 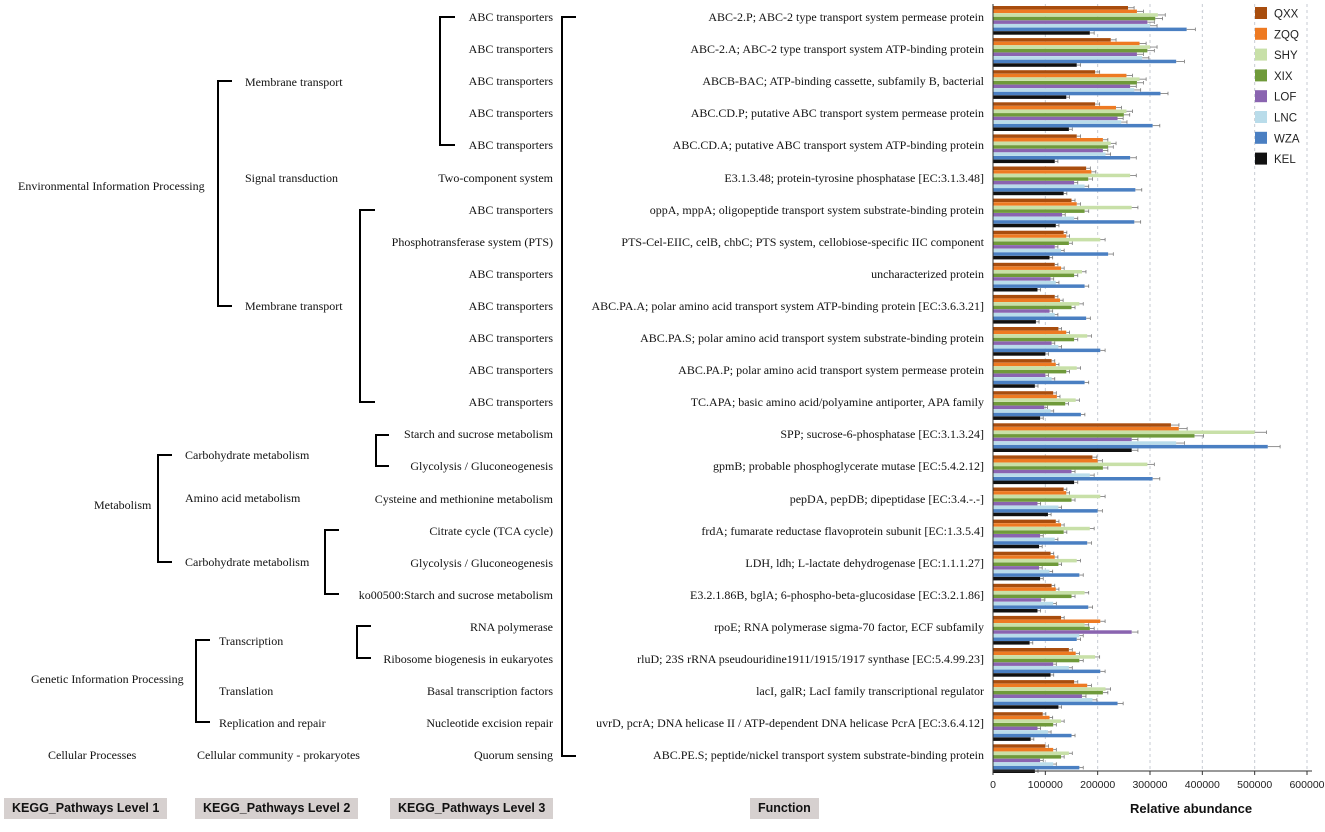 What do you see at coordinates (1261, 96) in the screenshot?
I see `legend-swatch-lof` at bounding box center [1261, 96].